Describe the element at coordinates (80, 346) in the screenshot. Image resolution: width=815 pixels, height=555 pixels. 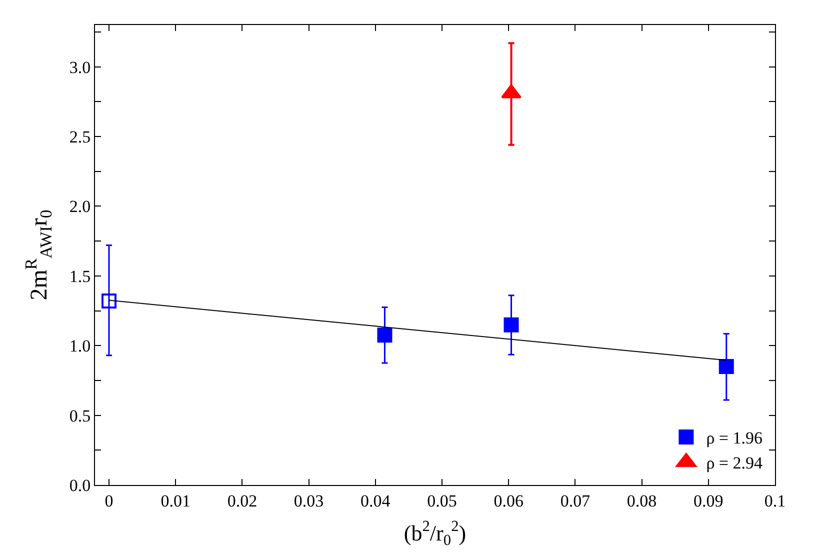
I see `y-tick-label: 1.0` at that location.